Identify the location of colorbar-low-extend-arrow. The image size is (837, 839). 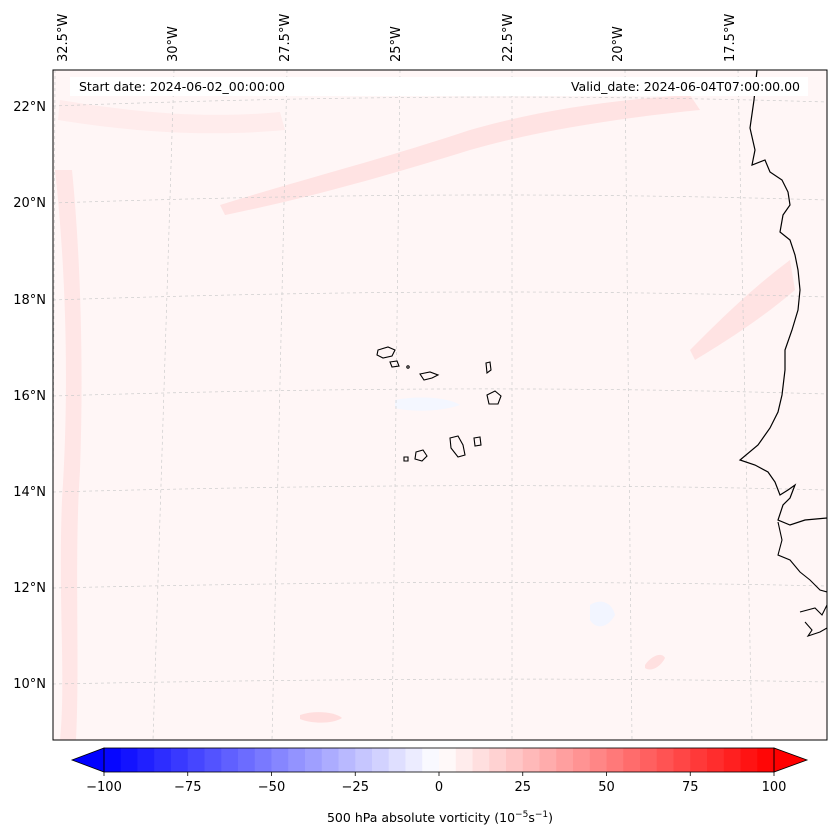
(87, 760).